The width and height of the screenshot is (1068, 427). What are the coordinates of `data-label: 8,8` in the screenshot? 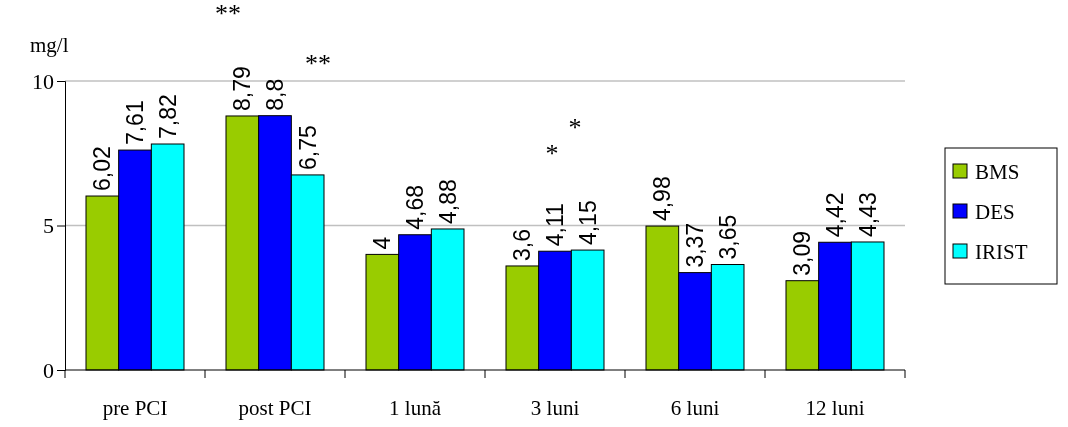 It's located at (275, 94).